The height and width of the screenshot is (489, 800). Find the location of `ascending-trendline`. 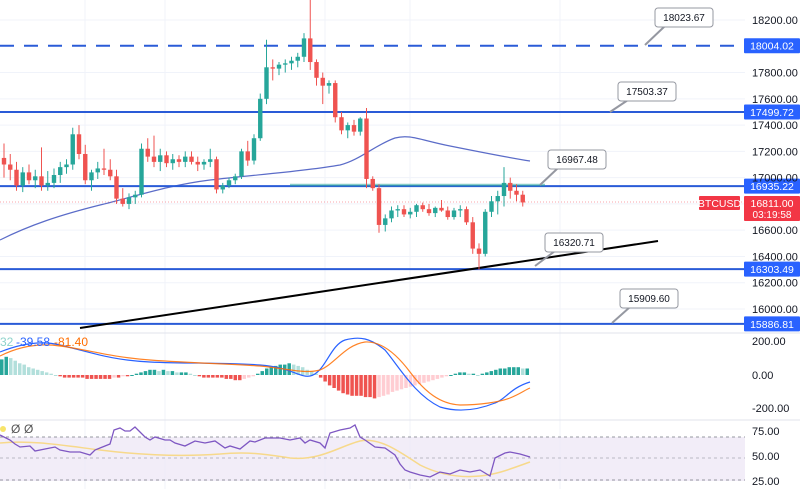

ascending-trendline is located at coordinates (369, 284).